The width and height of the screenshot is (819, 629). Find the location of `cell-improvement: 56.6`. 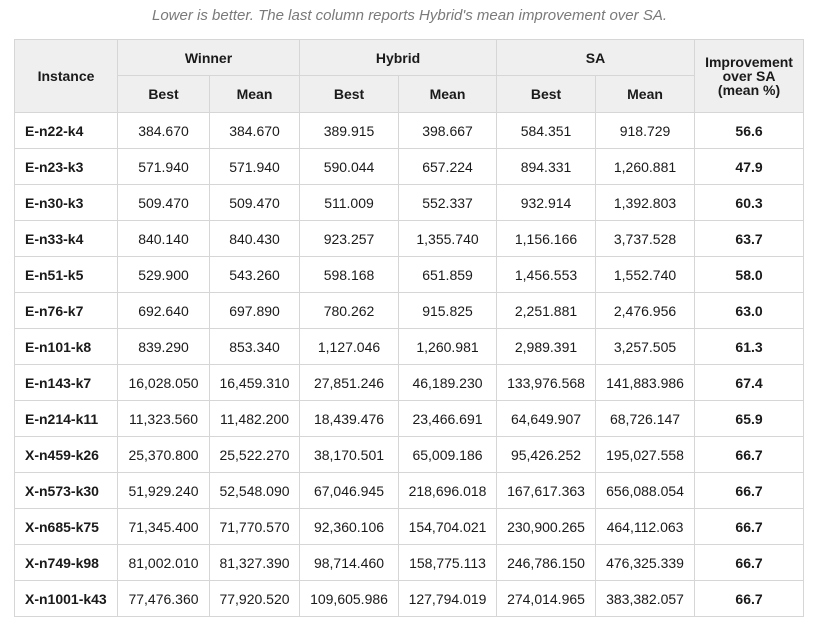

cell-improvement: 56.6 is located at coordinates (749, 130).